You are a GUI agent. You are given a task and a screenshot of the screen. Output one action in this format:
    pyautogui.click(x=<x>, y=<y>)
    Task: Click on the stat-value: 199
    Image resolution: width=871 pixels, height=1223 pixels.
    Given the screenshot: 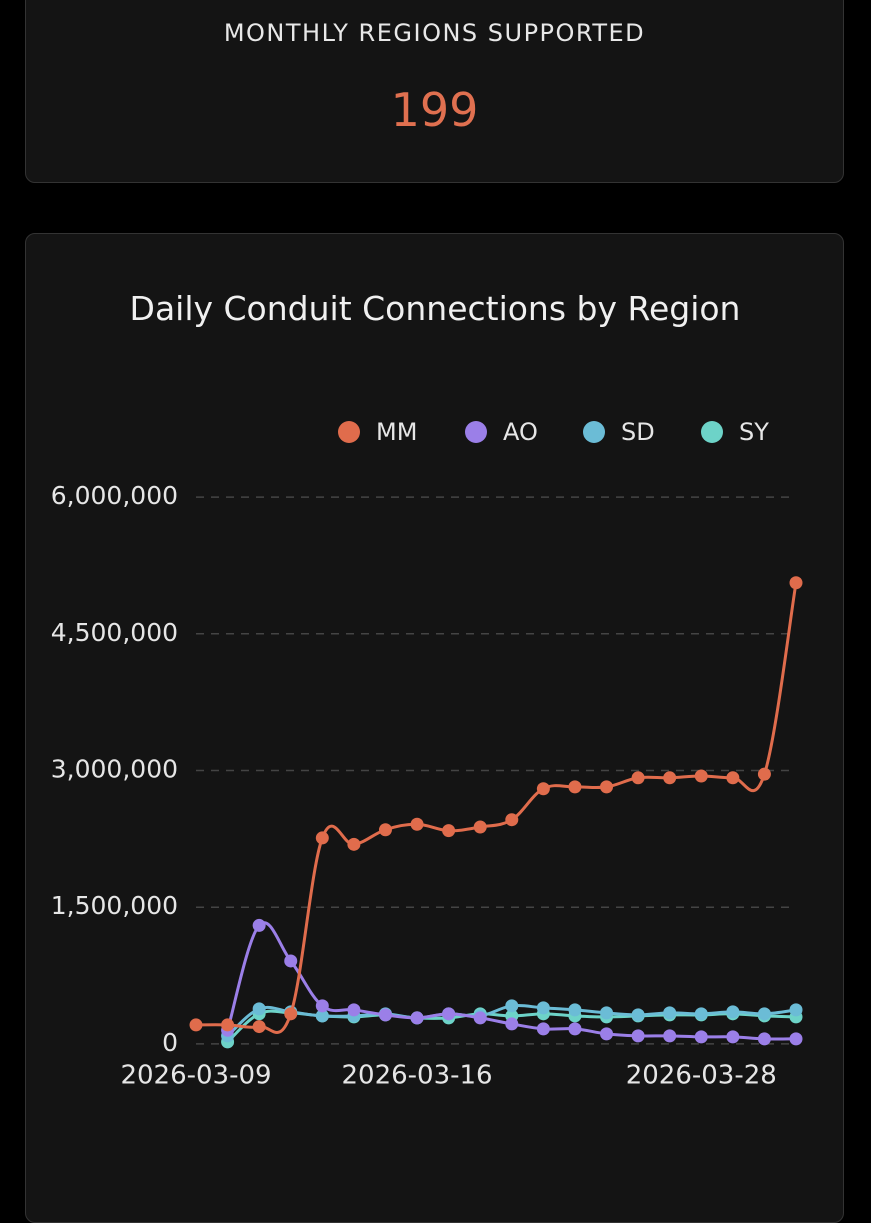 What is the action you would take?
    pyautogui.click(x=434, y=110)
    